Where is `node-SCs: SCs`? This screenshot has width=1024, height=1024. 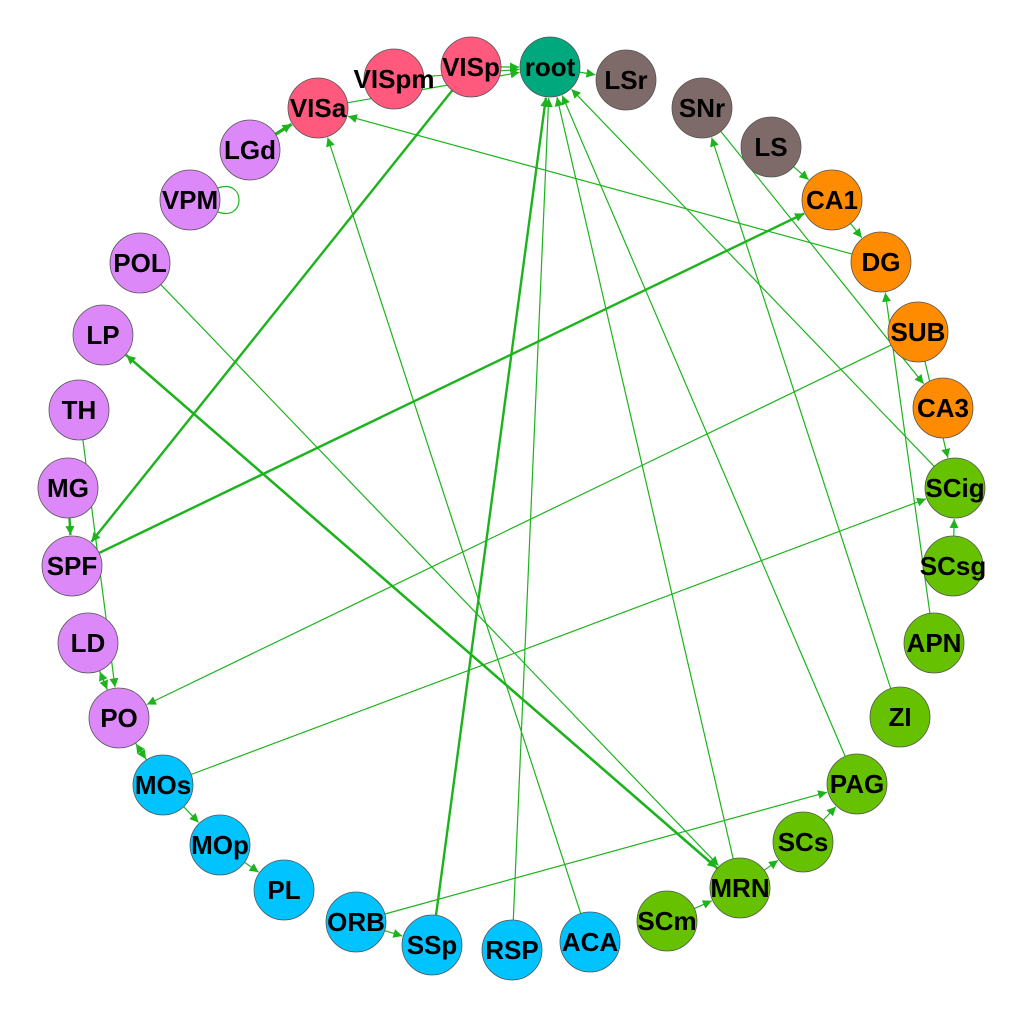
node-SCs: SCs is located at coordinates (803, 842).